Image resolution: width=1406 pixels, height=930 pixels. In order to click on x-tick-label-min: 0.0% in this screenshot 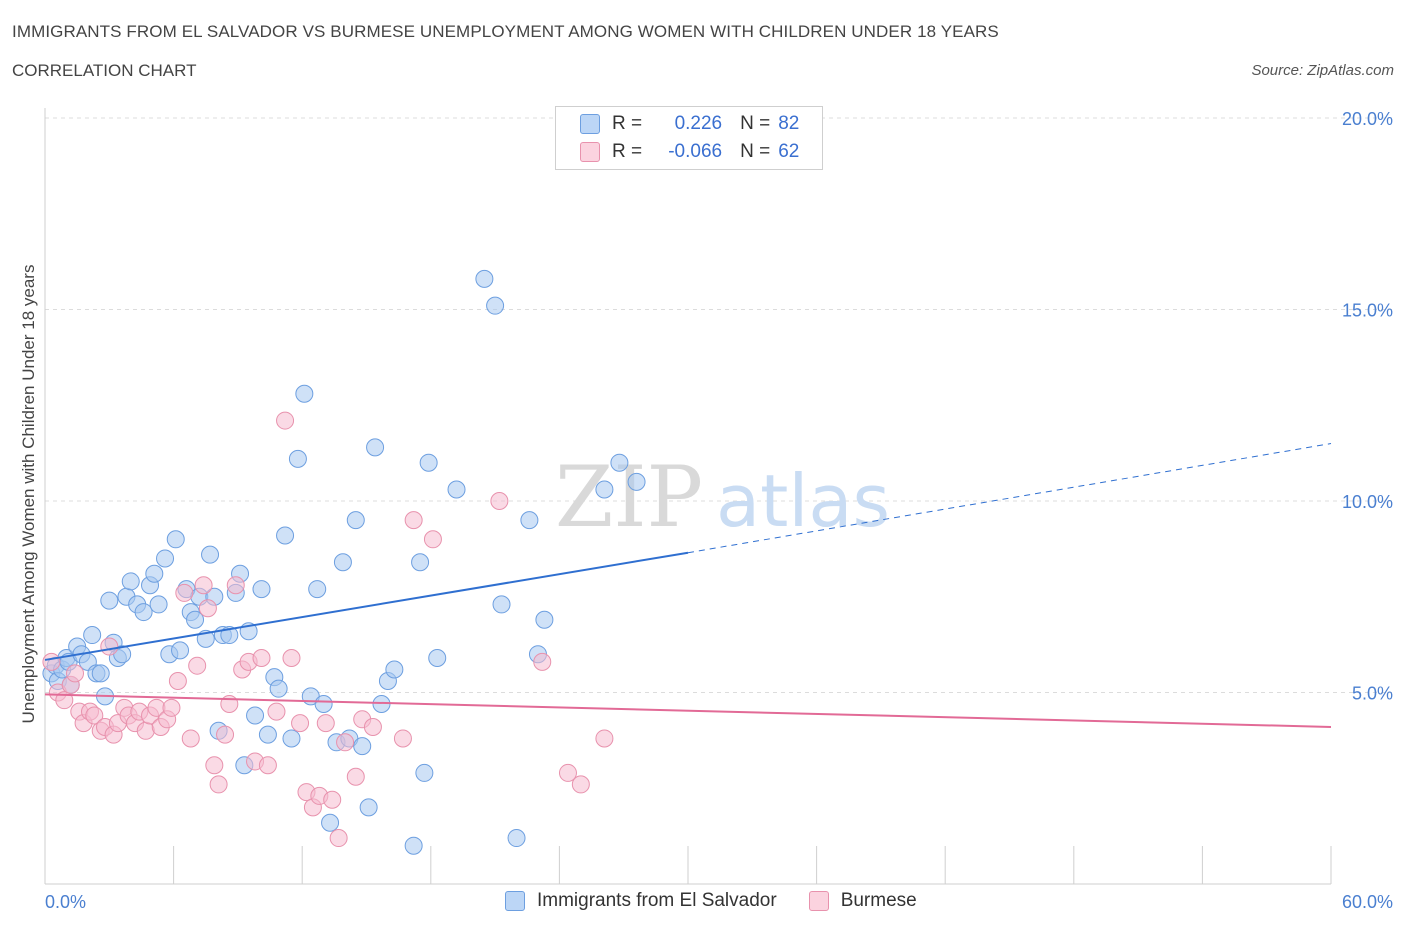, I will do `click(65, 902)`.